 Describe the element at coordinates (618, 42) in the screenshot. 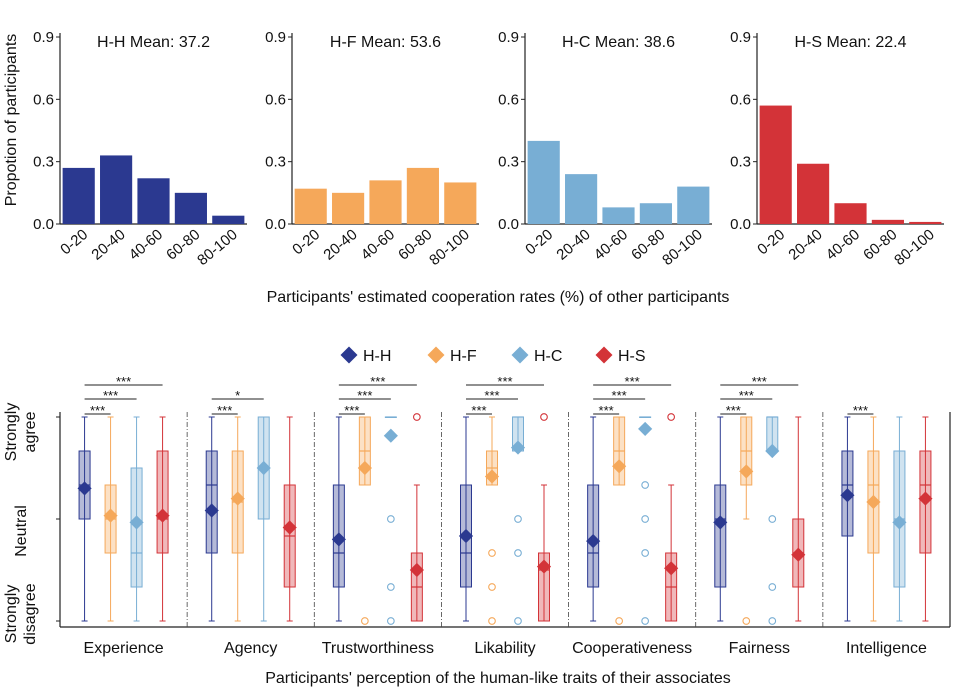

I see `panel-title: H-C Mean: 38.6` at that location.